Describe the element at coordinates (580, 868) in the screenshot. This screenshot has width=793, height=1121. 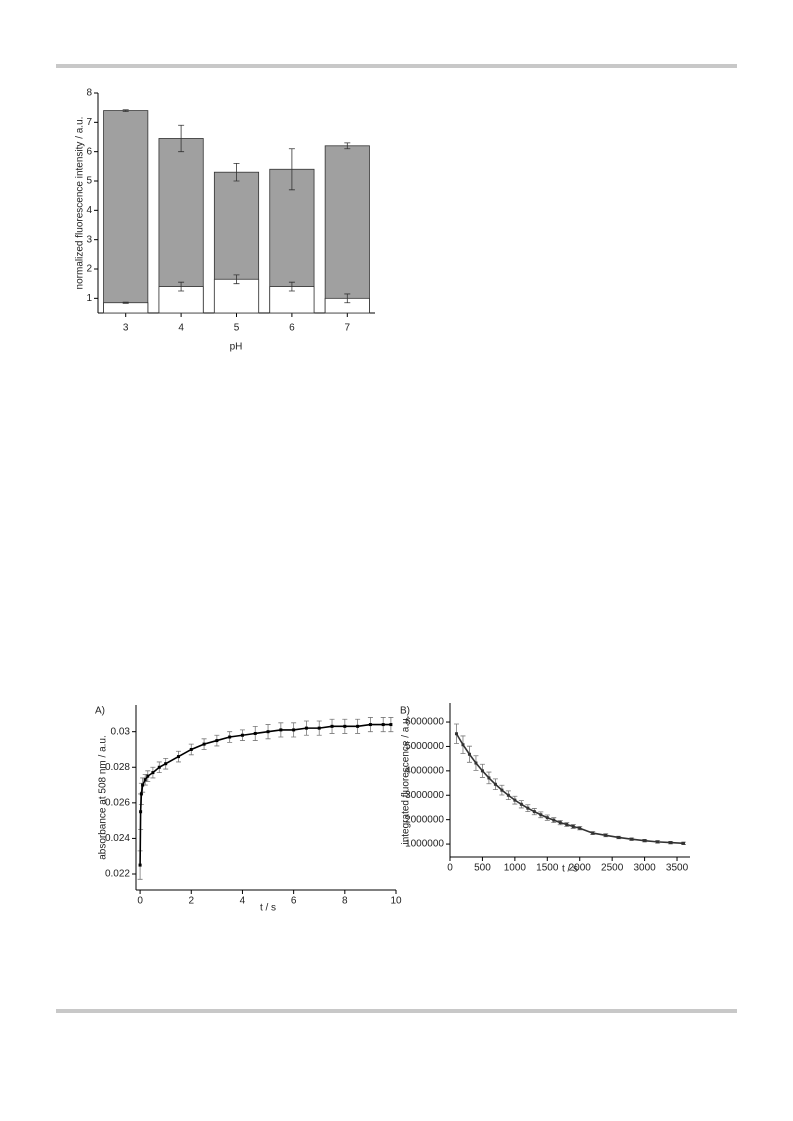
I see `x-tick-label: 2000` at that location.